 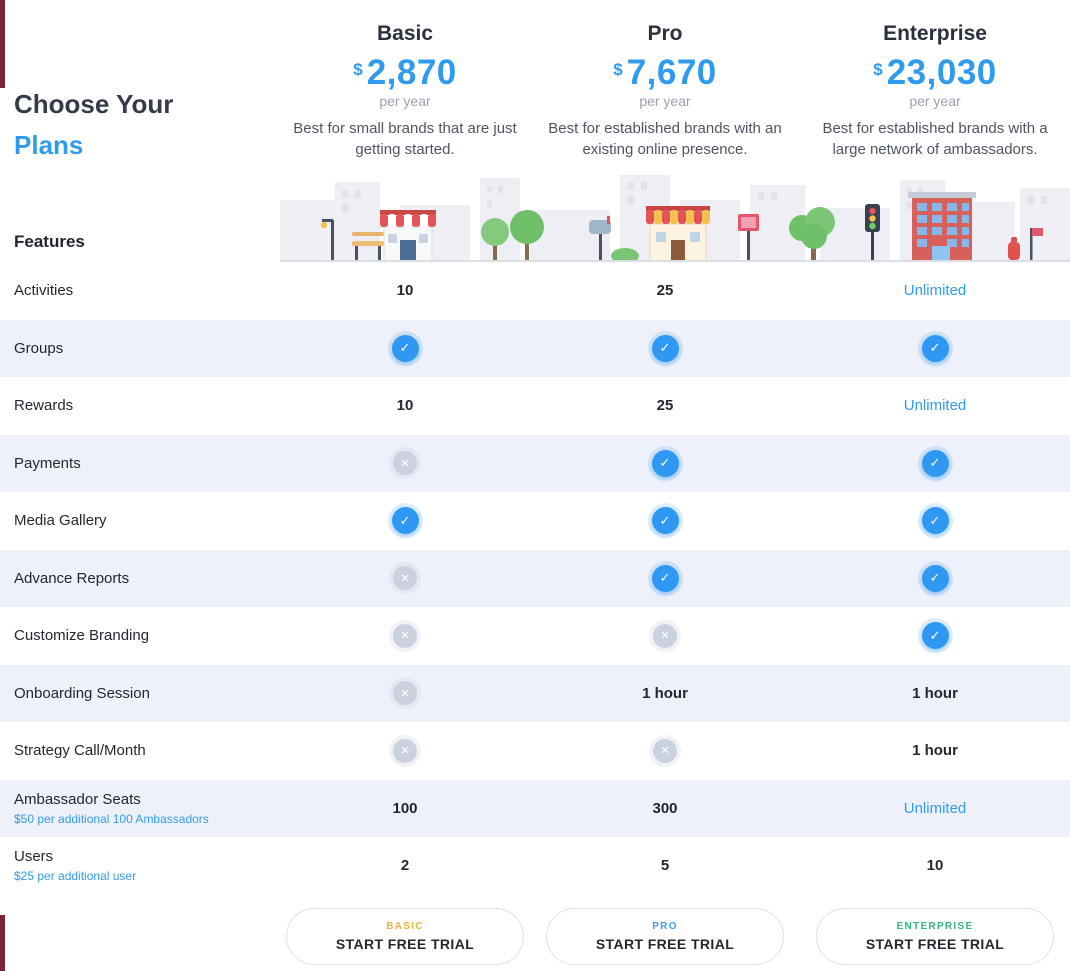 I want to click on page-title: Choose Your Plans, so click(x=147, y=125).